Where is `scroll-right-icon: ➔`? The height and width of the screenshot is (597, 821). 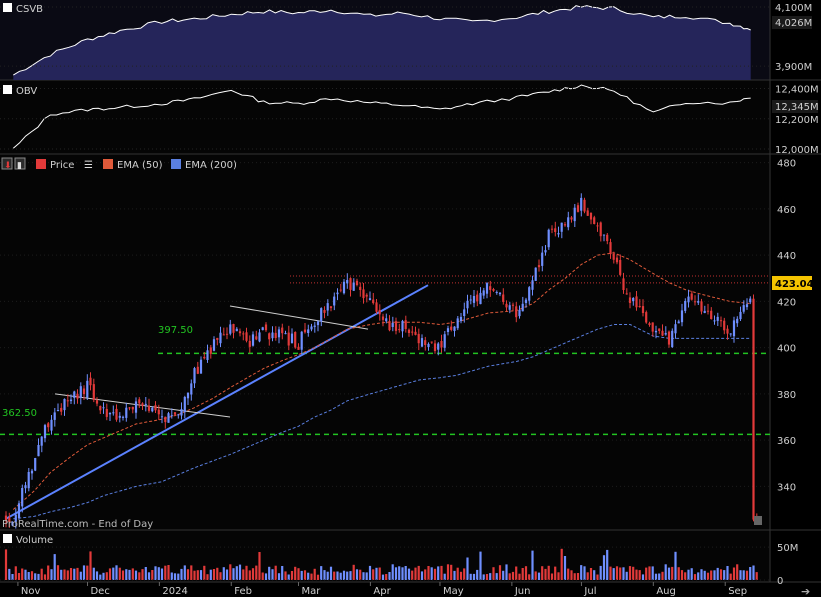 scroll-right-icon: ➔ is located at coordinates (805, 591).